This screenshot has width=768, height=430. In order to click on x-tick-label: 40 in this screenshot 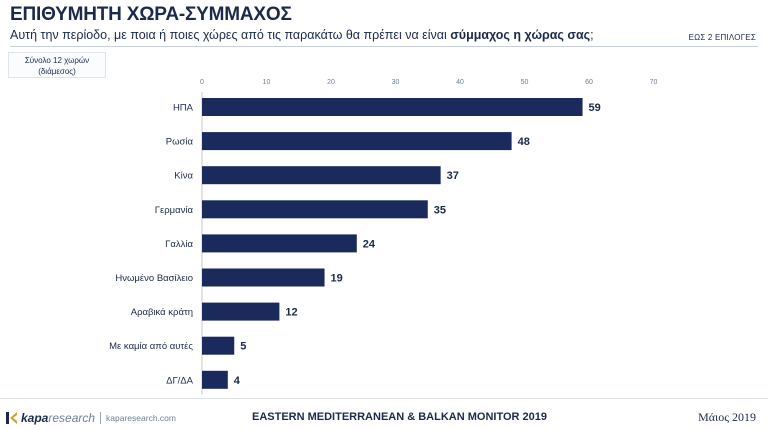, I will do `click(460, 82)`.